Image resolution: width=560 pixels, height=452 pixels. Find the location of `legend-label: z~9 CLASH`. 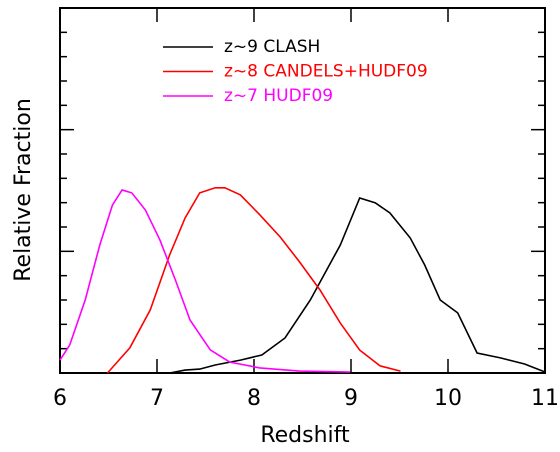

legend-label: z~9 CLASH is located at coordinates (272, 47).